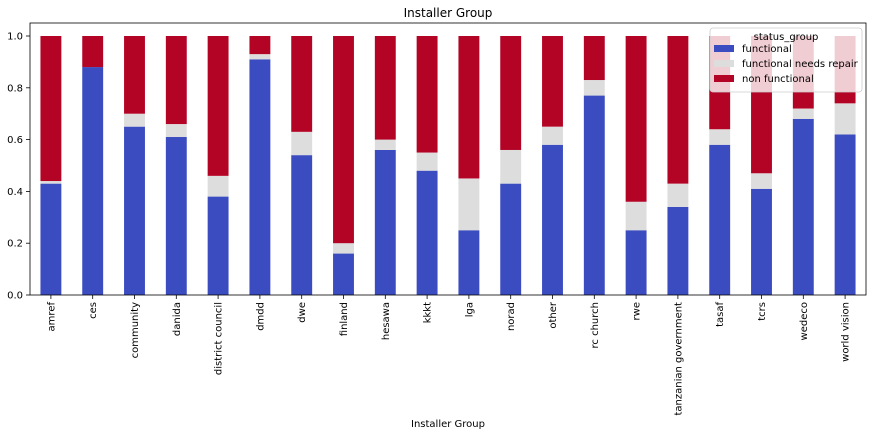 The image size is (874, 436). Describe the element at coordinates (51, 182) in the screenshot. I see `bar-amref-functional-needs-repair` at that location.